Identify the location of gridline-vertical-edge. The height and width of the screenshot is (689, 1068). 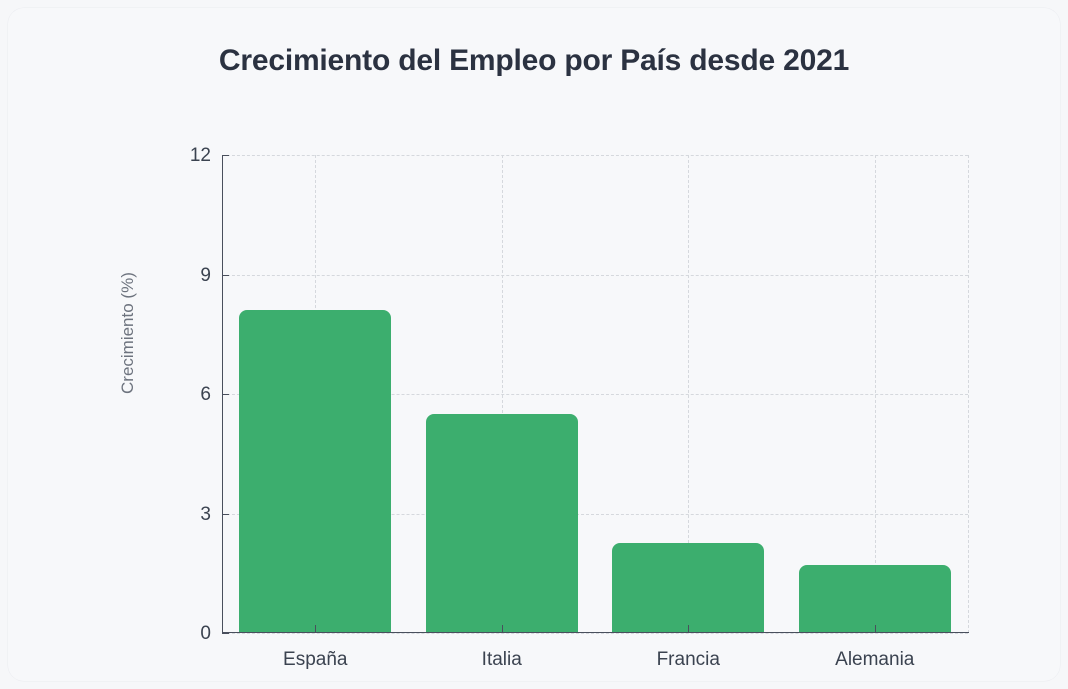
(968, 394).